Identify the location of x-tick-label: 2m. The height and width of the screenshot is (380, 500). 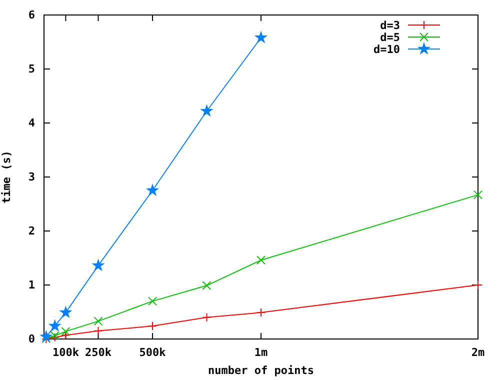
(478, 352).